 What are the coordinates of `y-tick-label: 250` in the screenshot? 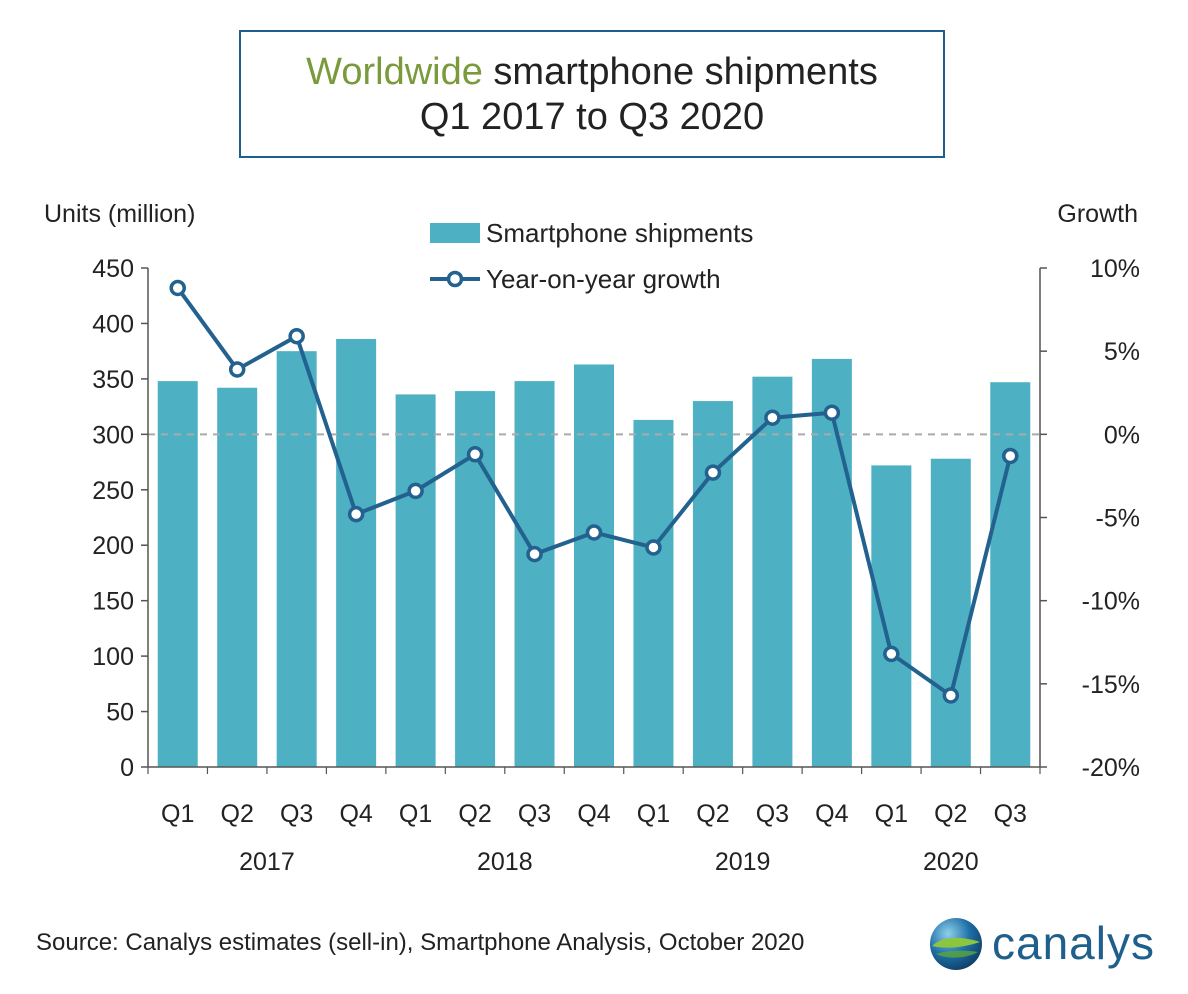 It's located at (113, 491).